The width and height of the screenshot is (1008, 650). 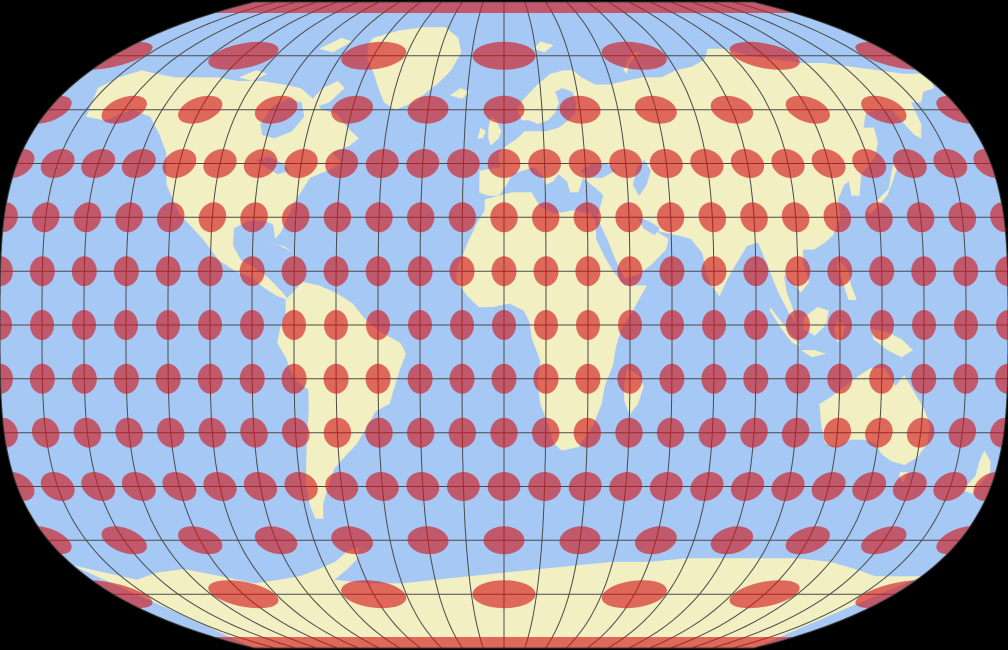 What do you see at coordinates (632, 63) in the screenshot?
I see `land-novaya-zemlya` at bounding box center [632, 63].